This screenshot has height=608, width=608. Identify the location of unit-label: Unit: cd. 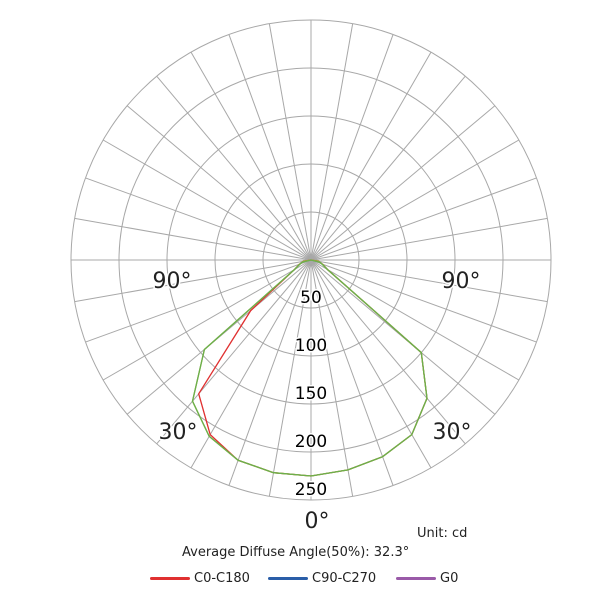
(442, 533).